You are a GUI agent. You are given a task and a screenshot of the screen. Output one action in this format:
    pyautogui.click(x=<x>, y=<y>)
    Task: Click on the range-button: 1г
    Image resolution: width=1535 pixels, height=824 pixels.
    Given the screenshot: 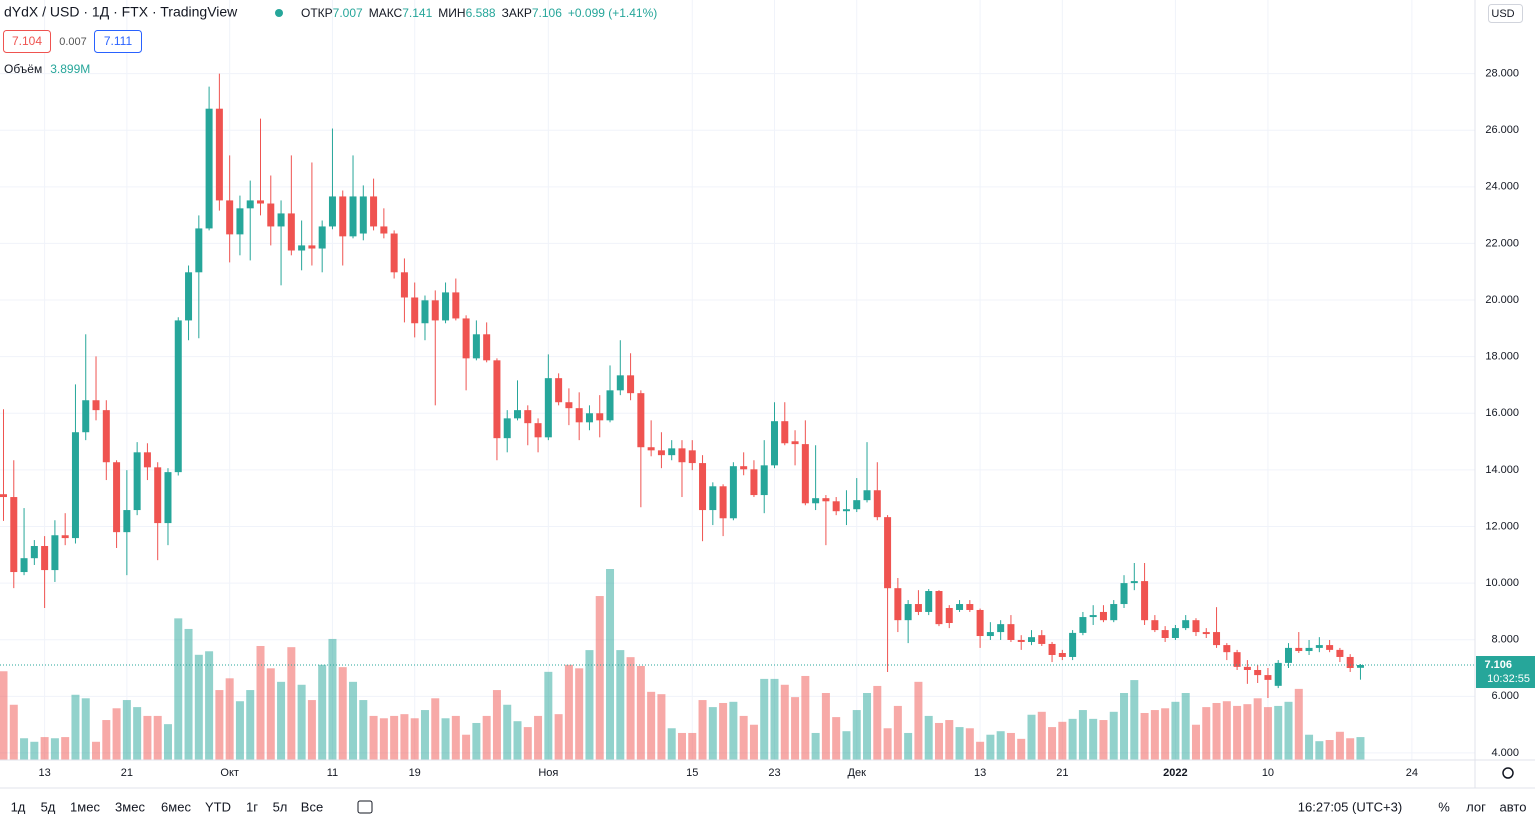 What is the action you would take?
    pyautogui.click(x=252, y=806)
    